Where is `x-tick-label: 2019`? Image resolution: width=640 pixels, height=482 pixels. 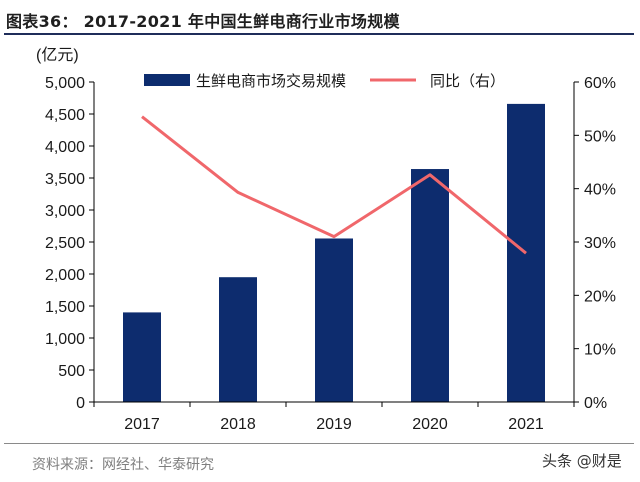 x-tick-label: 2019 is located at coordinates (334, 424).